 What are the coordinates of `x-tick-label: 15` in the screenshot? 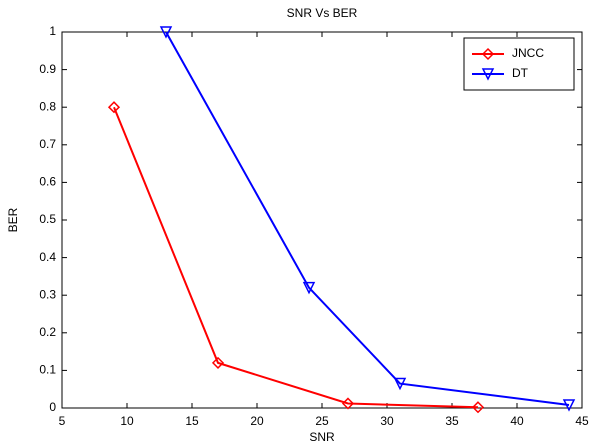 It's located at (192, 421).